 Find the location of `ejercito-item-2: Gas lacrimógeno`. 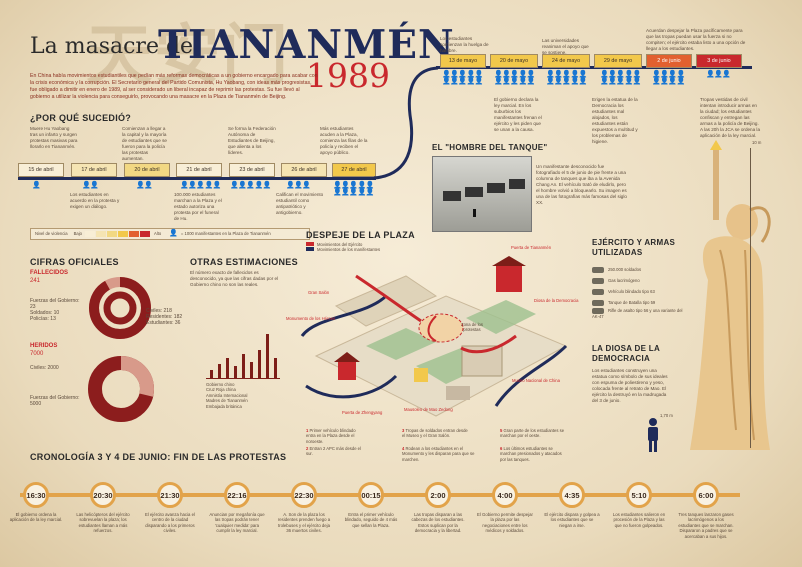

ejercito-item-2: Gas lacrimógeno is located at coordinates (624, 280).